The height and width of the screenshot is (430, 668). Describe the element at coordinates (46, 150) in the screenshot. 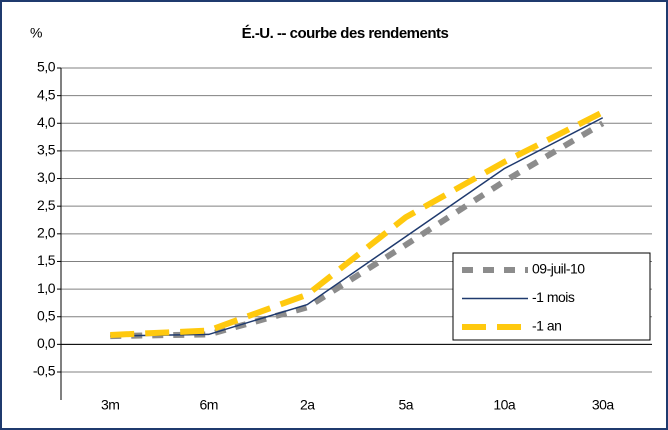

I see `y-tick-label: 3,5` at that location.